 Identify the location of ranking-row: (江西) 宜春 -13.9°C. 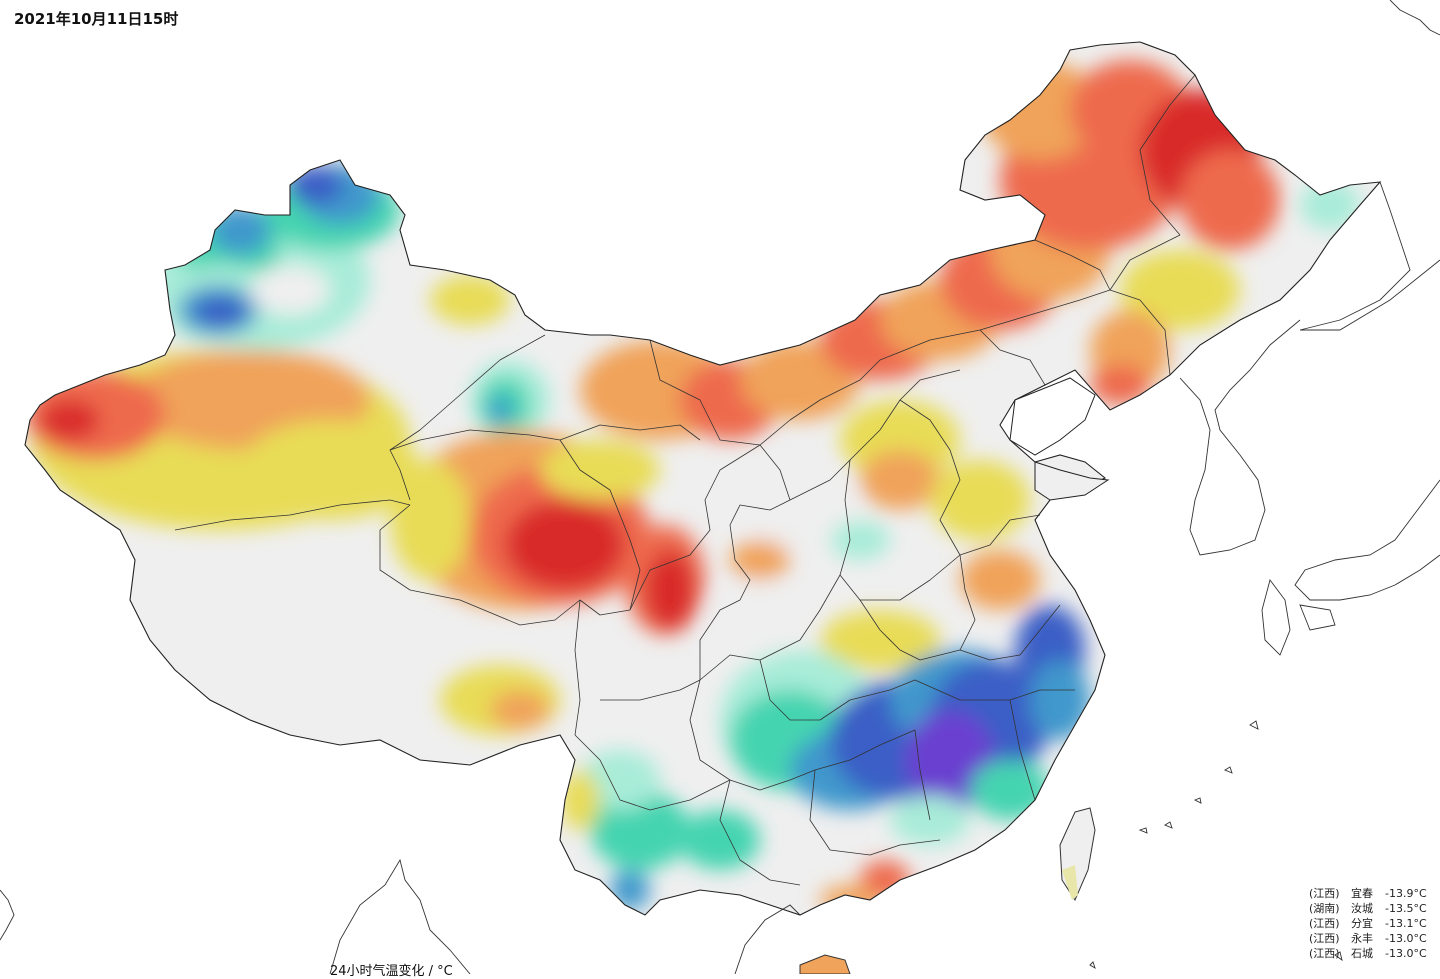
(1372, 893).